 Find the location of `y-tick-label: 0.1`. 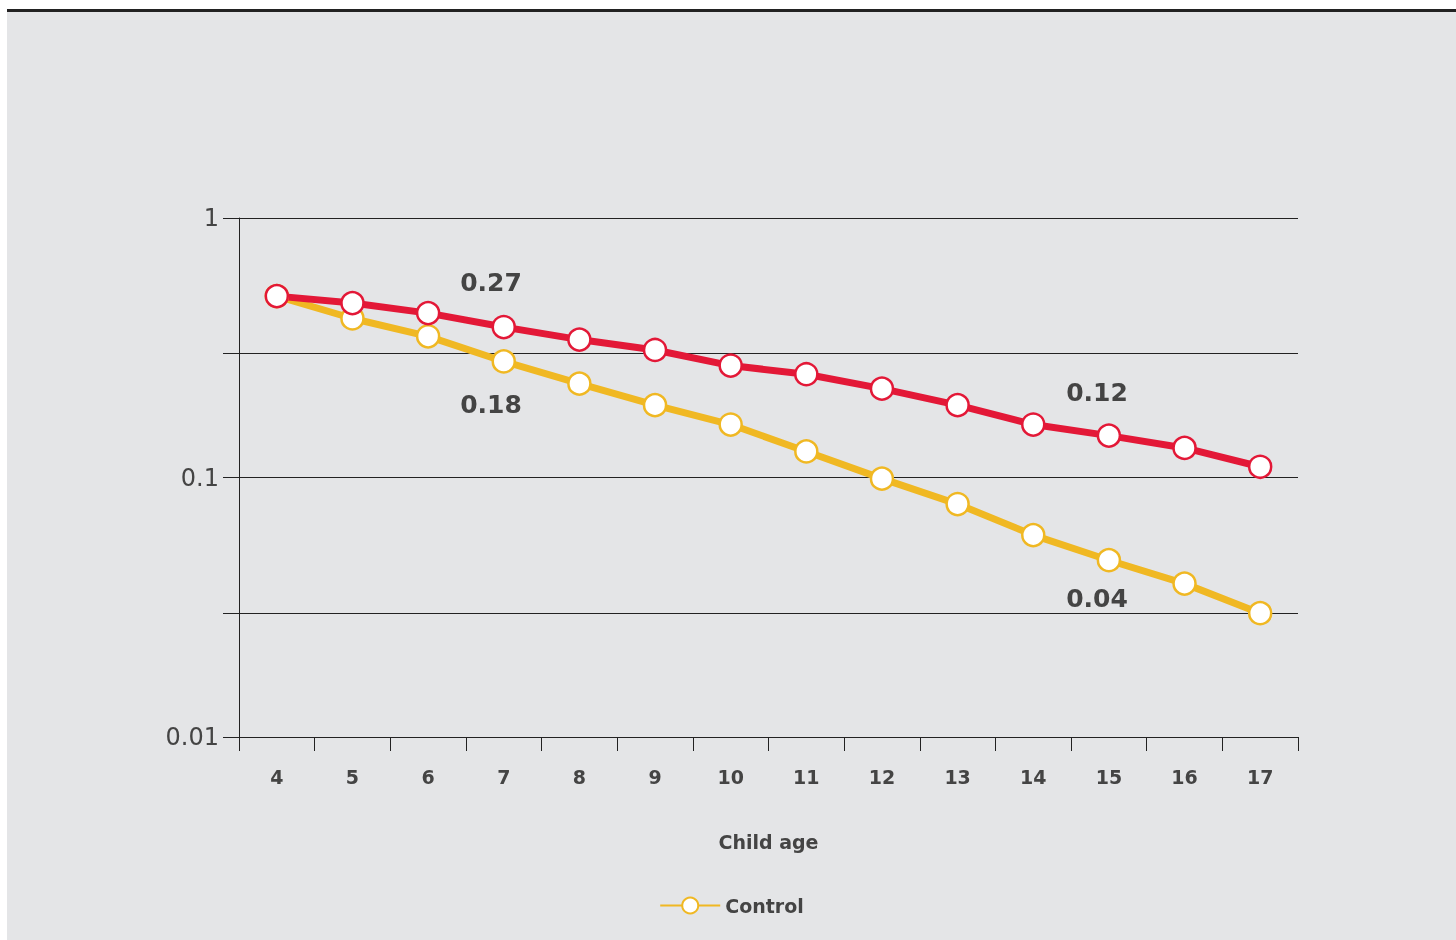

y-tick-label: 0.1 is located at coordinates (199, 477).